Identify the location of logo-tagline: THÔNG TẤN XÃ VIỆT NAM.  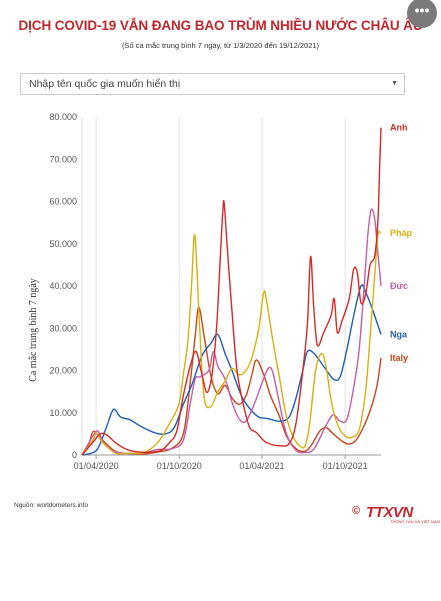
(415, 521).